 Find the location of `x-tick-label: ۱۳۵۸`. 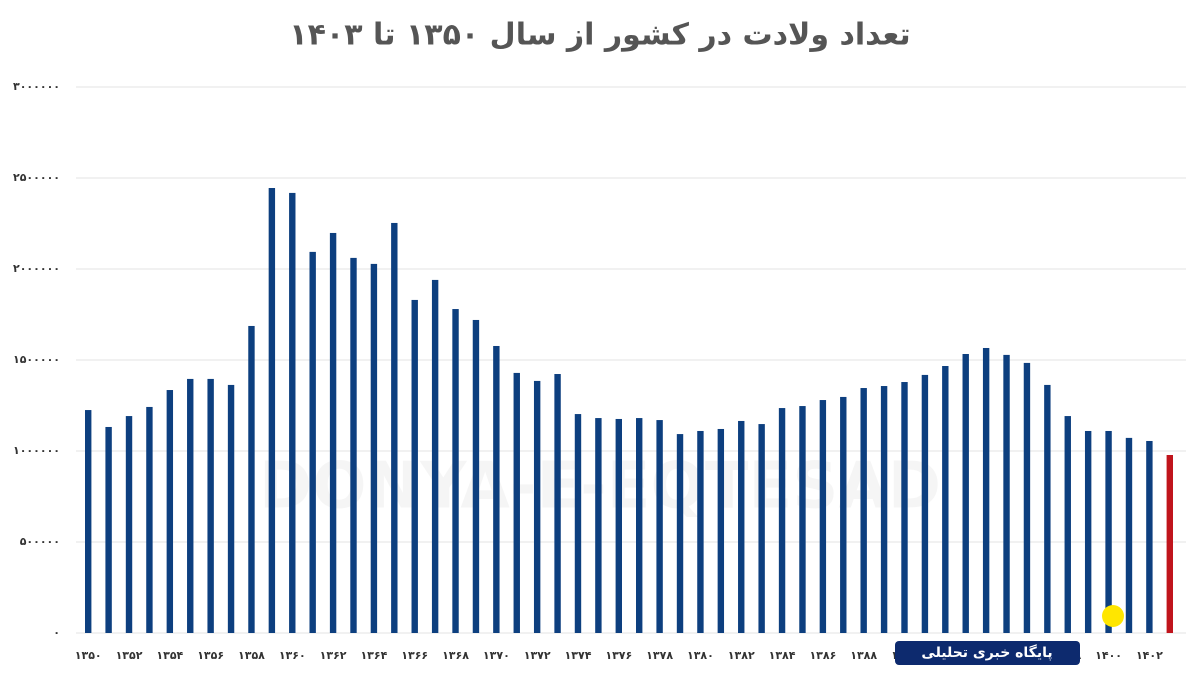

x-tick-label: ۱۳۵۸ is located at coordinates (251, 655).